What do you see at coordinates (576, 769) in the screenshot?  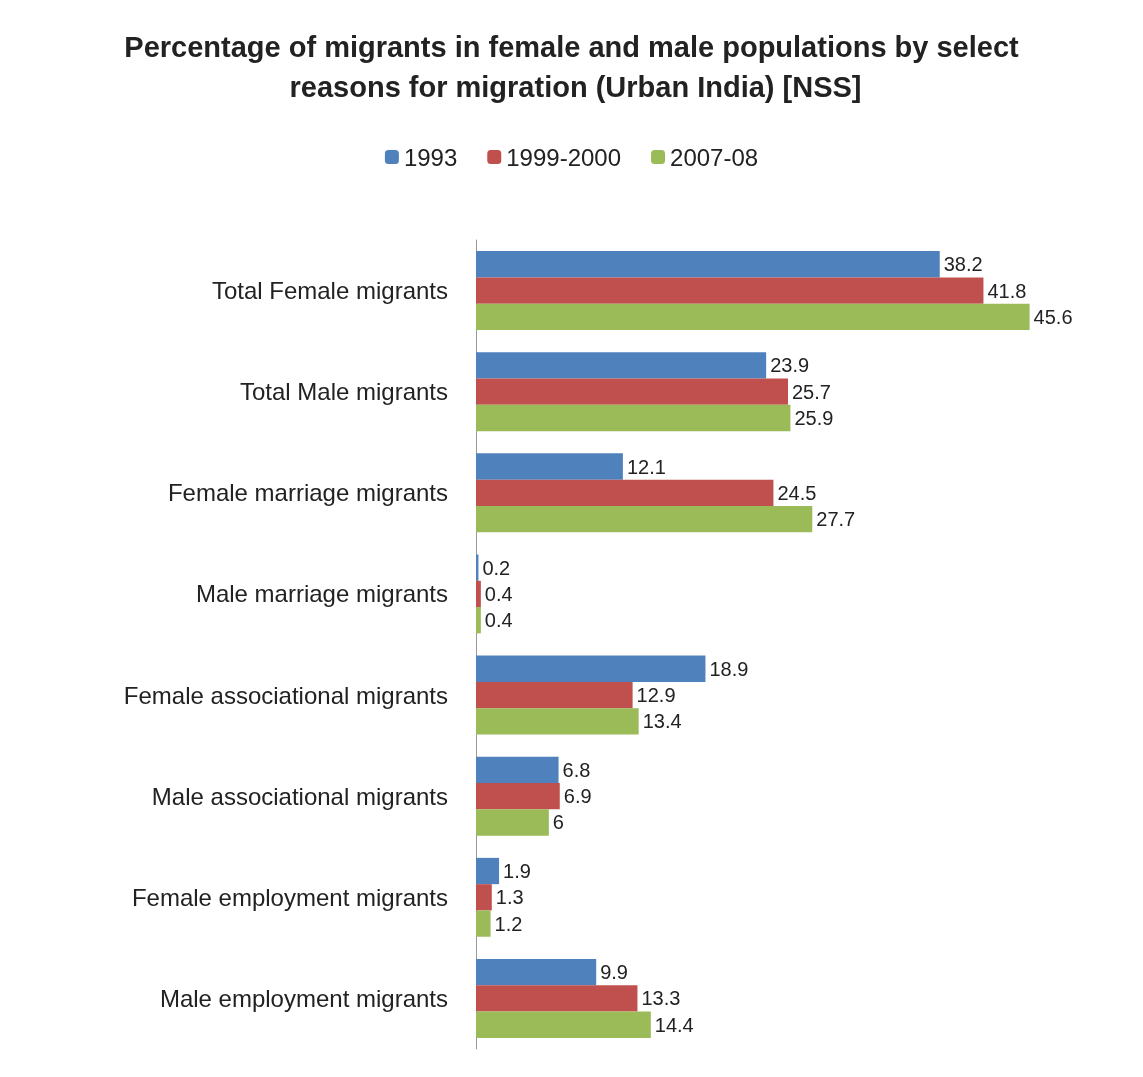 I see `data-label: 6.8` at bounding box center [576, 769].